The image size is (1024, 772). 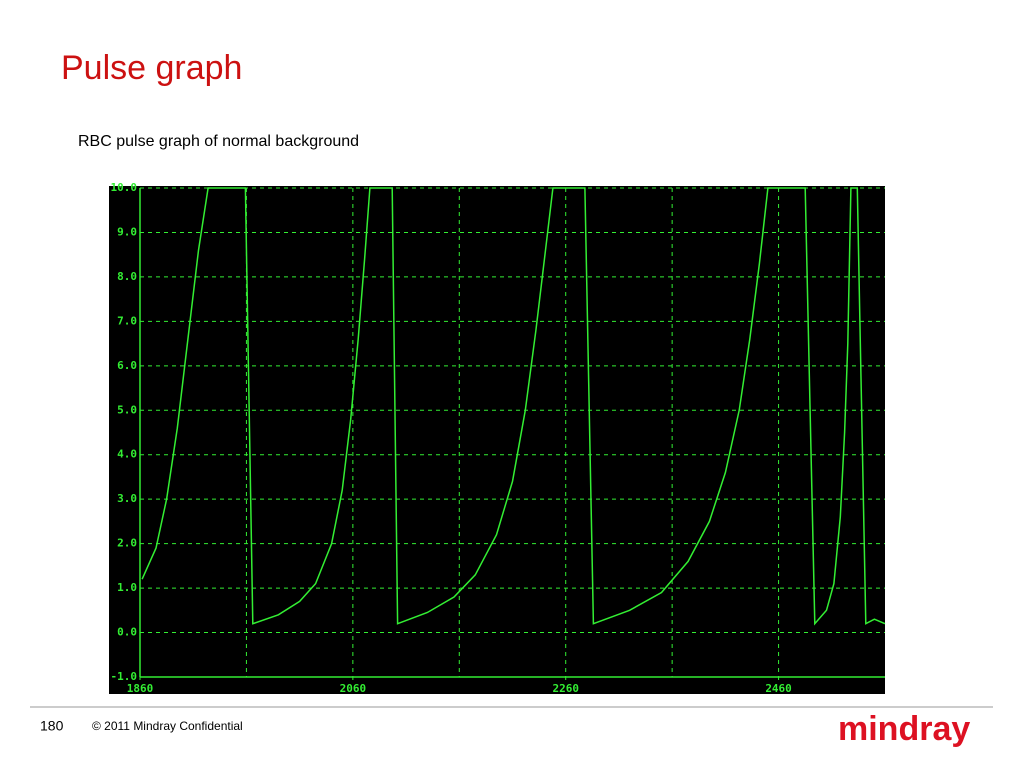 What do you see at coordinates (52, 726) in the screenshot?
I see `page-number: 180` at bounding box center [52, 726].